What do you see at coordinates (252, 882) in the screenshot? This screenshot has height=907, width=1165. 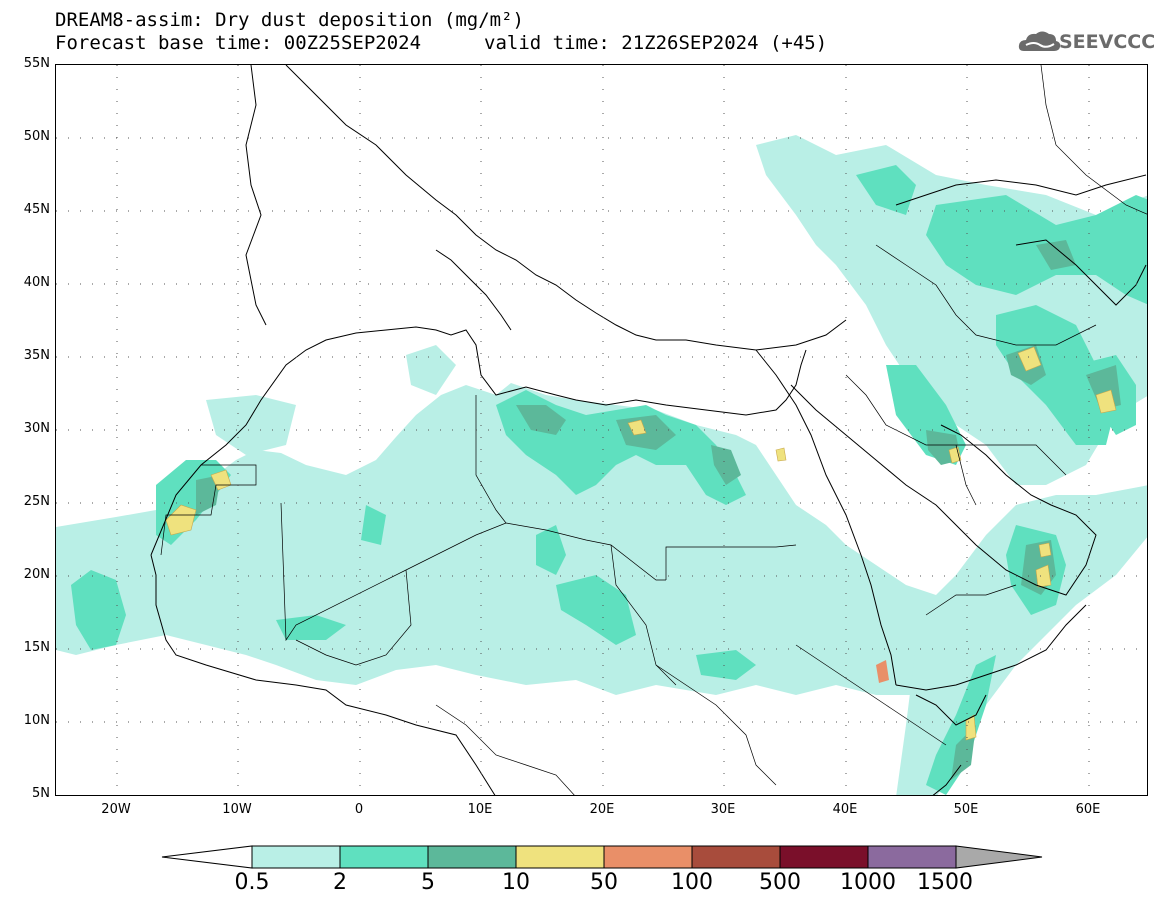 I see `colorbar-label: 0.5` at bounding box center [252, 882].